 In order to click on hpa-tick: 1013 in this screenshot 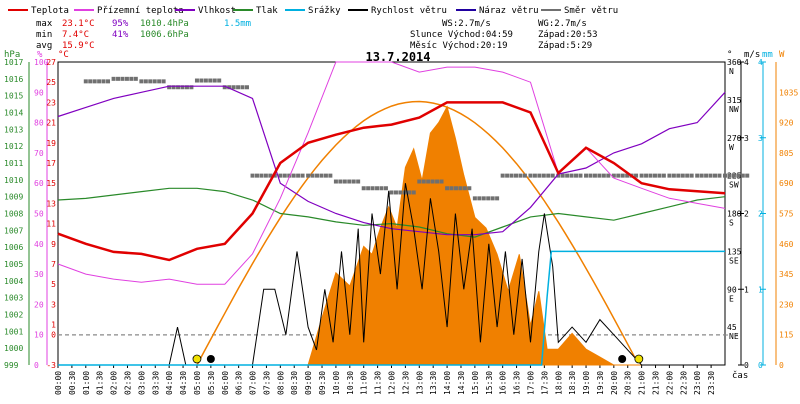, I will do `click(13, 129)`.